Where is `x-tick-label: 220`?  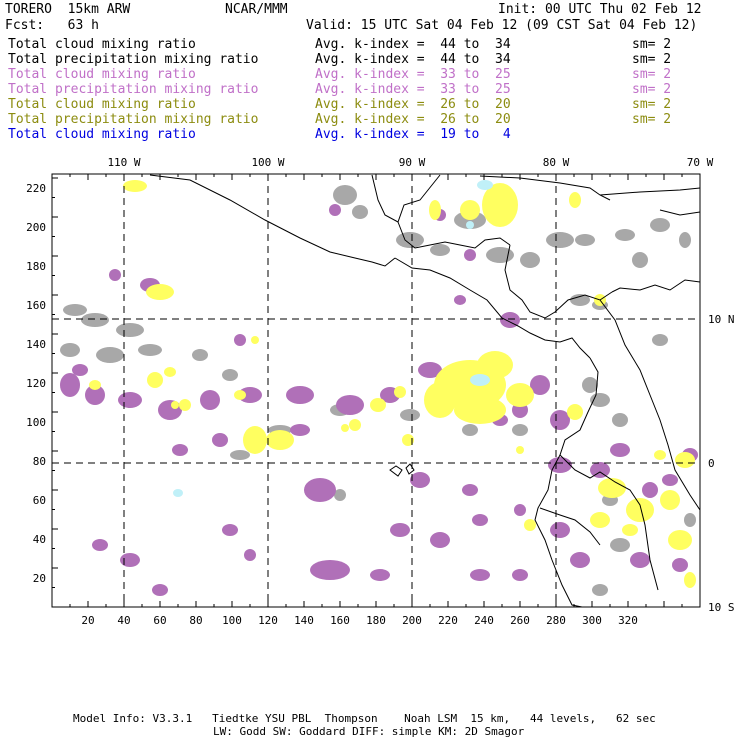 x-tick-label: 220 is located at coordinates (448, 620).